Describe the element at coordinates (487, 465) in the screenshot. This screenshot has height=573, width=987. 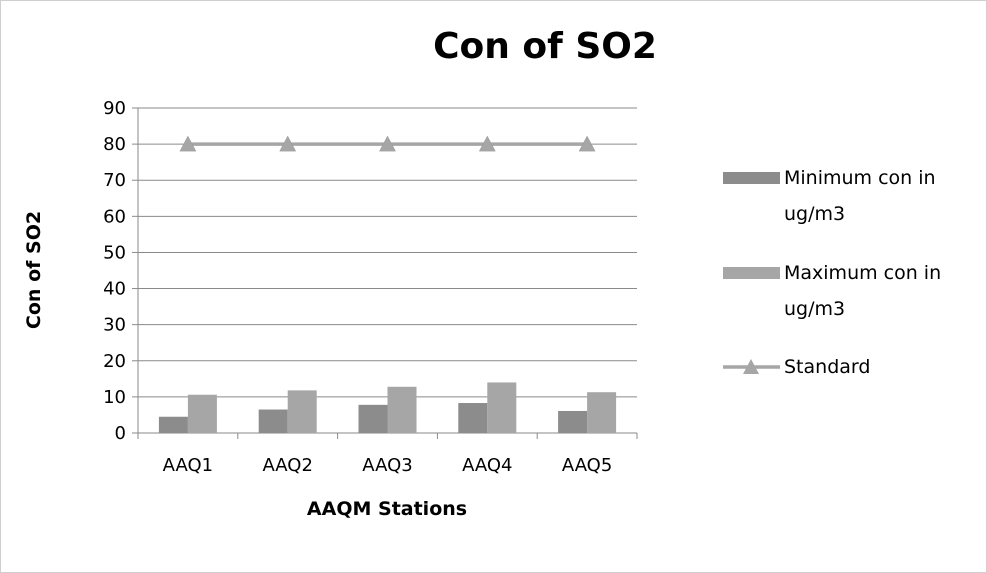
I see `x-tick-label: AAQ4` at that location.